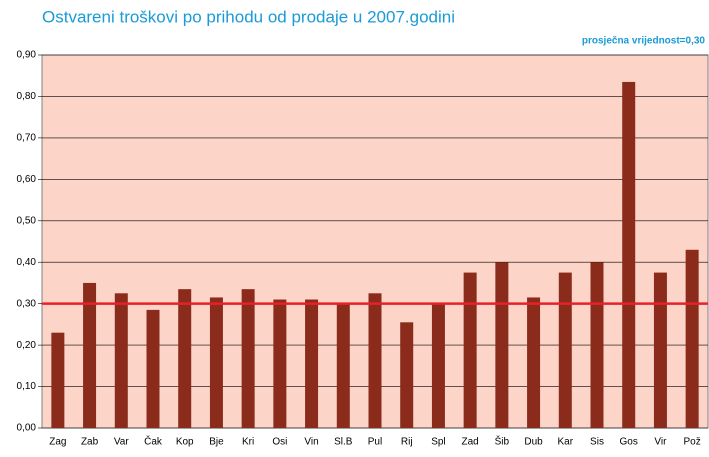 The width and height of the screenshot is (709, 457). What do you see at coordinates (660, 442) in the screenshot?
I see `x-tick-label: Vir` at bounding box center [660, 442].